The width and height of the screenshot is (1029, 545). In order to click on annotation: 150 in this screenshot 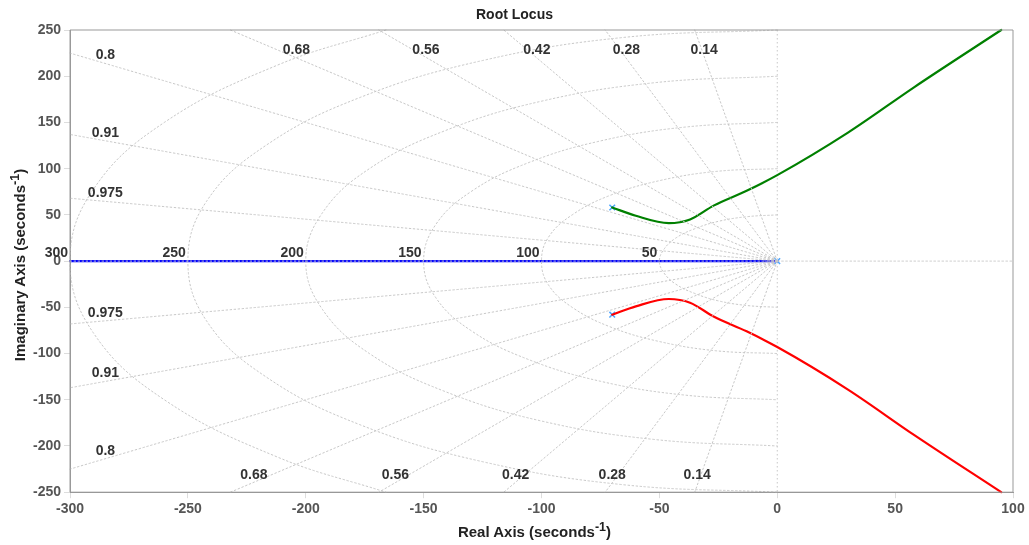, I will do `click(410, 251)`.